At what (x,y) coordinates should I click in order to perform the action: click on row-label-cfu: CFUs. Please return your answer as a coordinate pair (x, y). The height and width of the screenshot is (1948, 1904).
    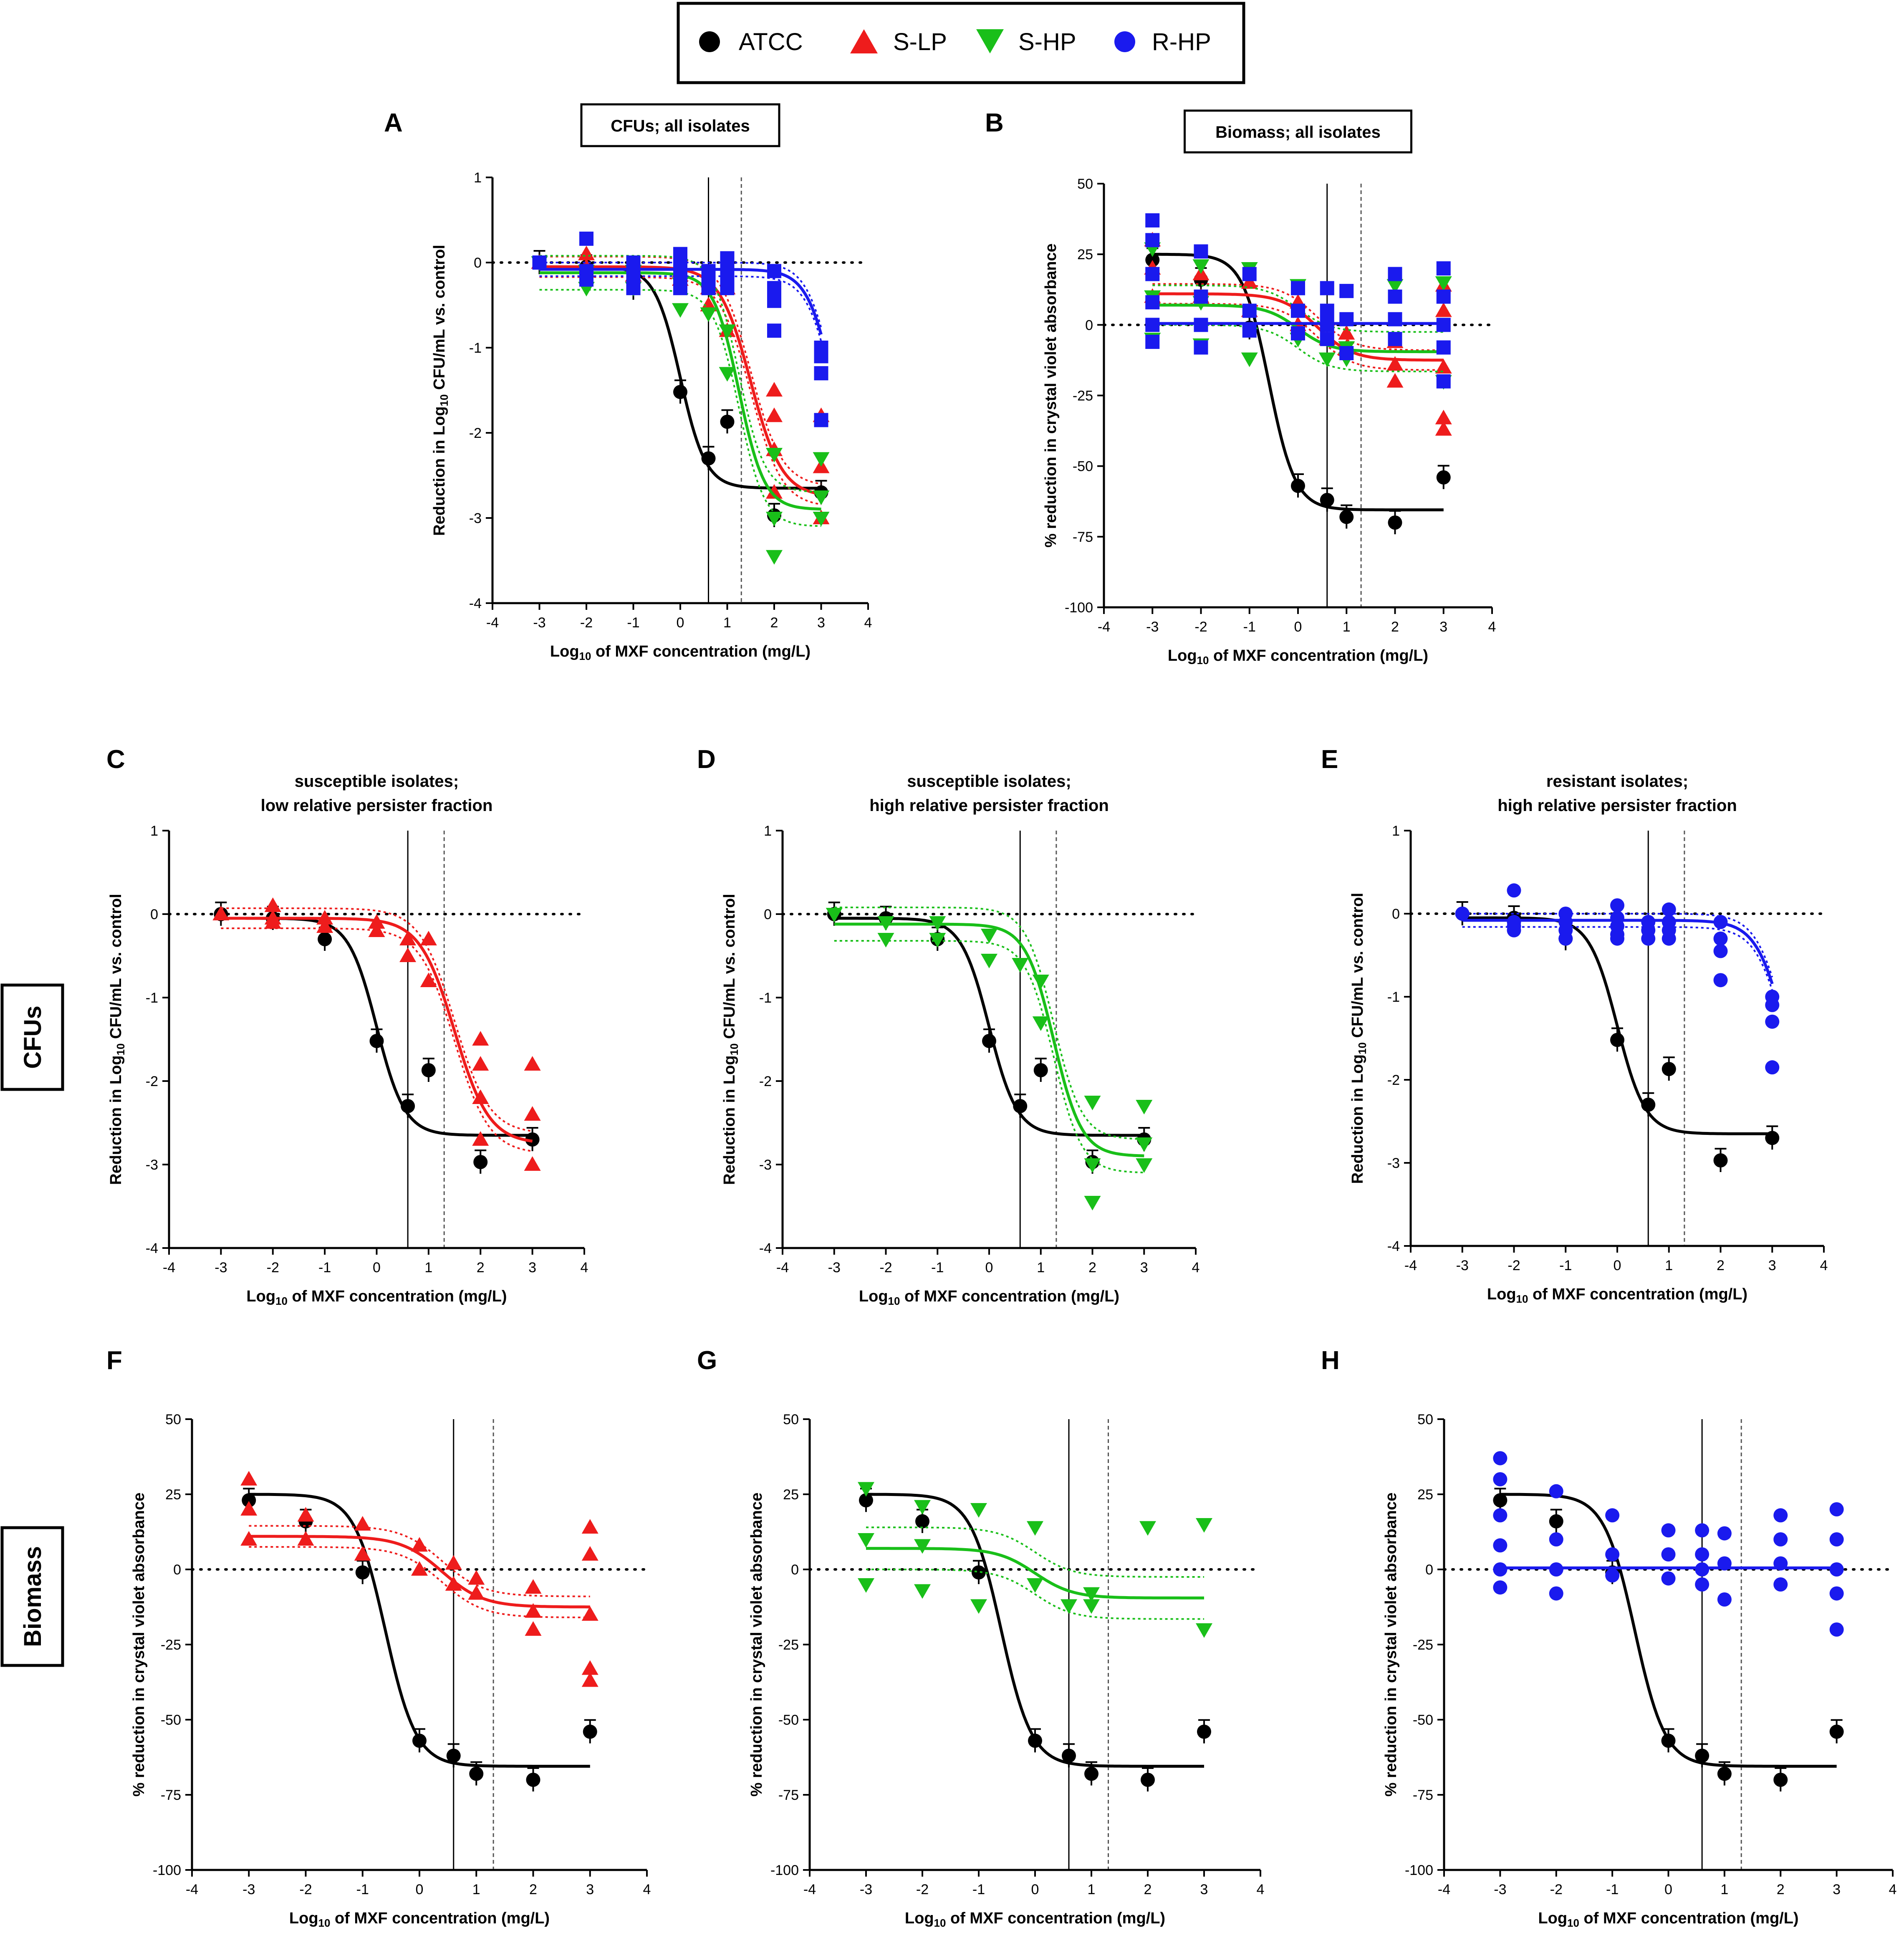
    Looking at the image, I should click on (32, 1037).